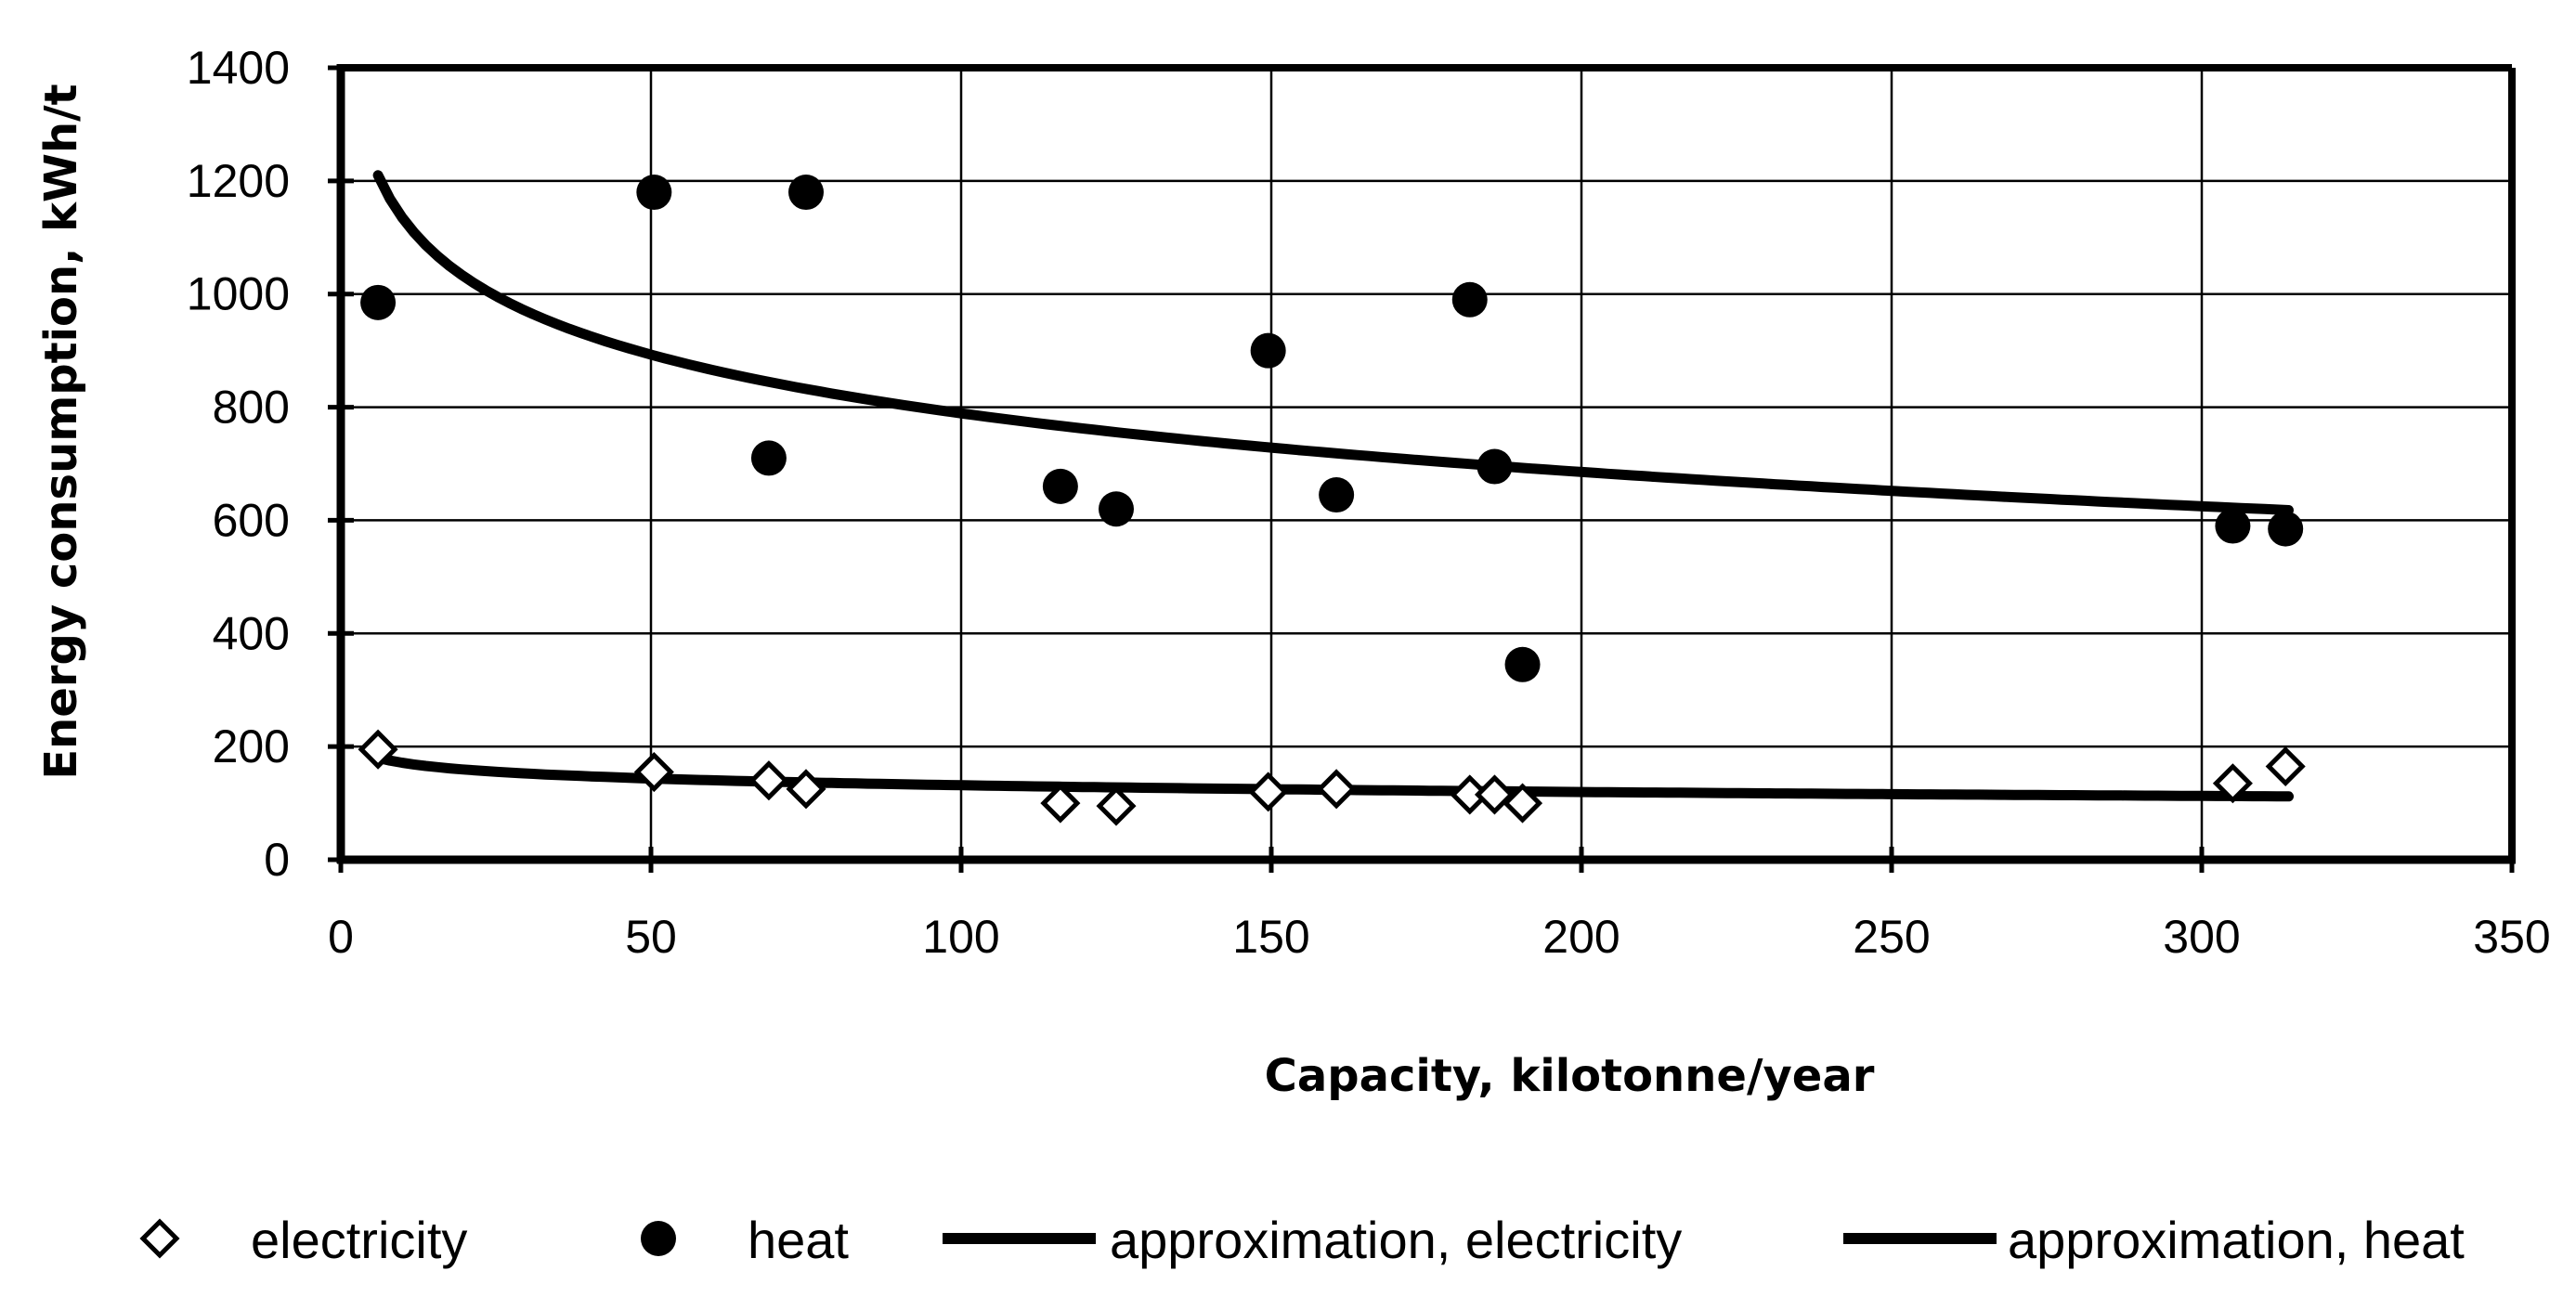  I want to click on y-tick-label: 1400, so click(238, 68).